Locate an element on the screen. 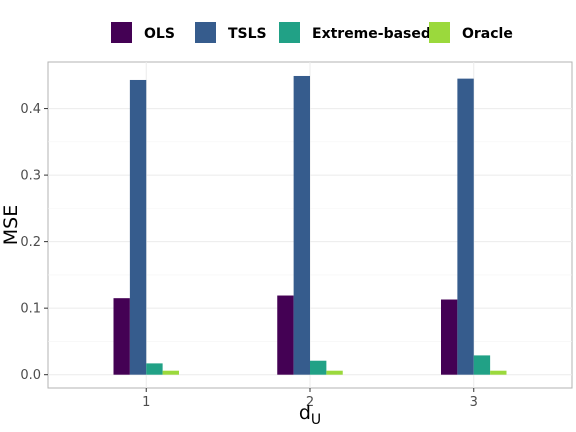 The image size is (576, 432). legend-item-oracle: Oracle is located at coordinates (471, 32).